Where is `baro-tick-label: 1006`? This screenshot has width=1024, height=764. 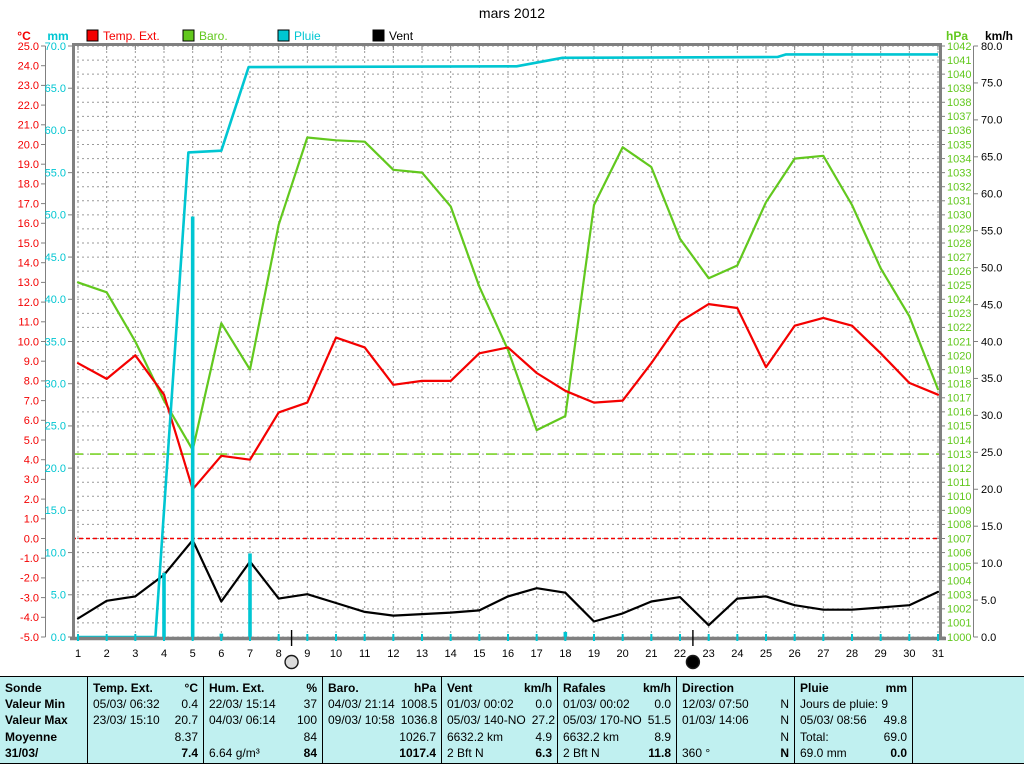 baro-tick-label: 1006 is located at coordinates (959, 553).